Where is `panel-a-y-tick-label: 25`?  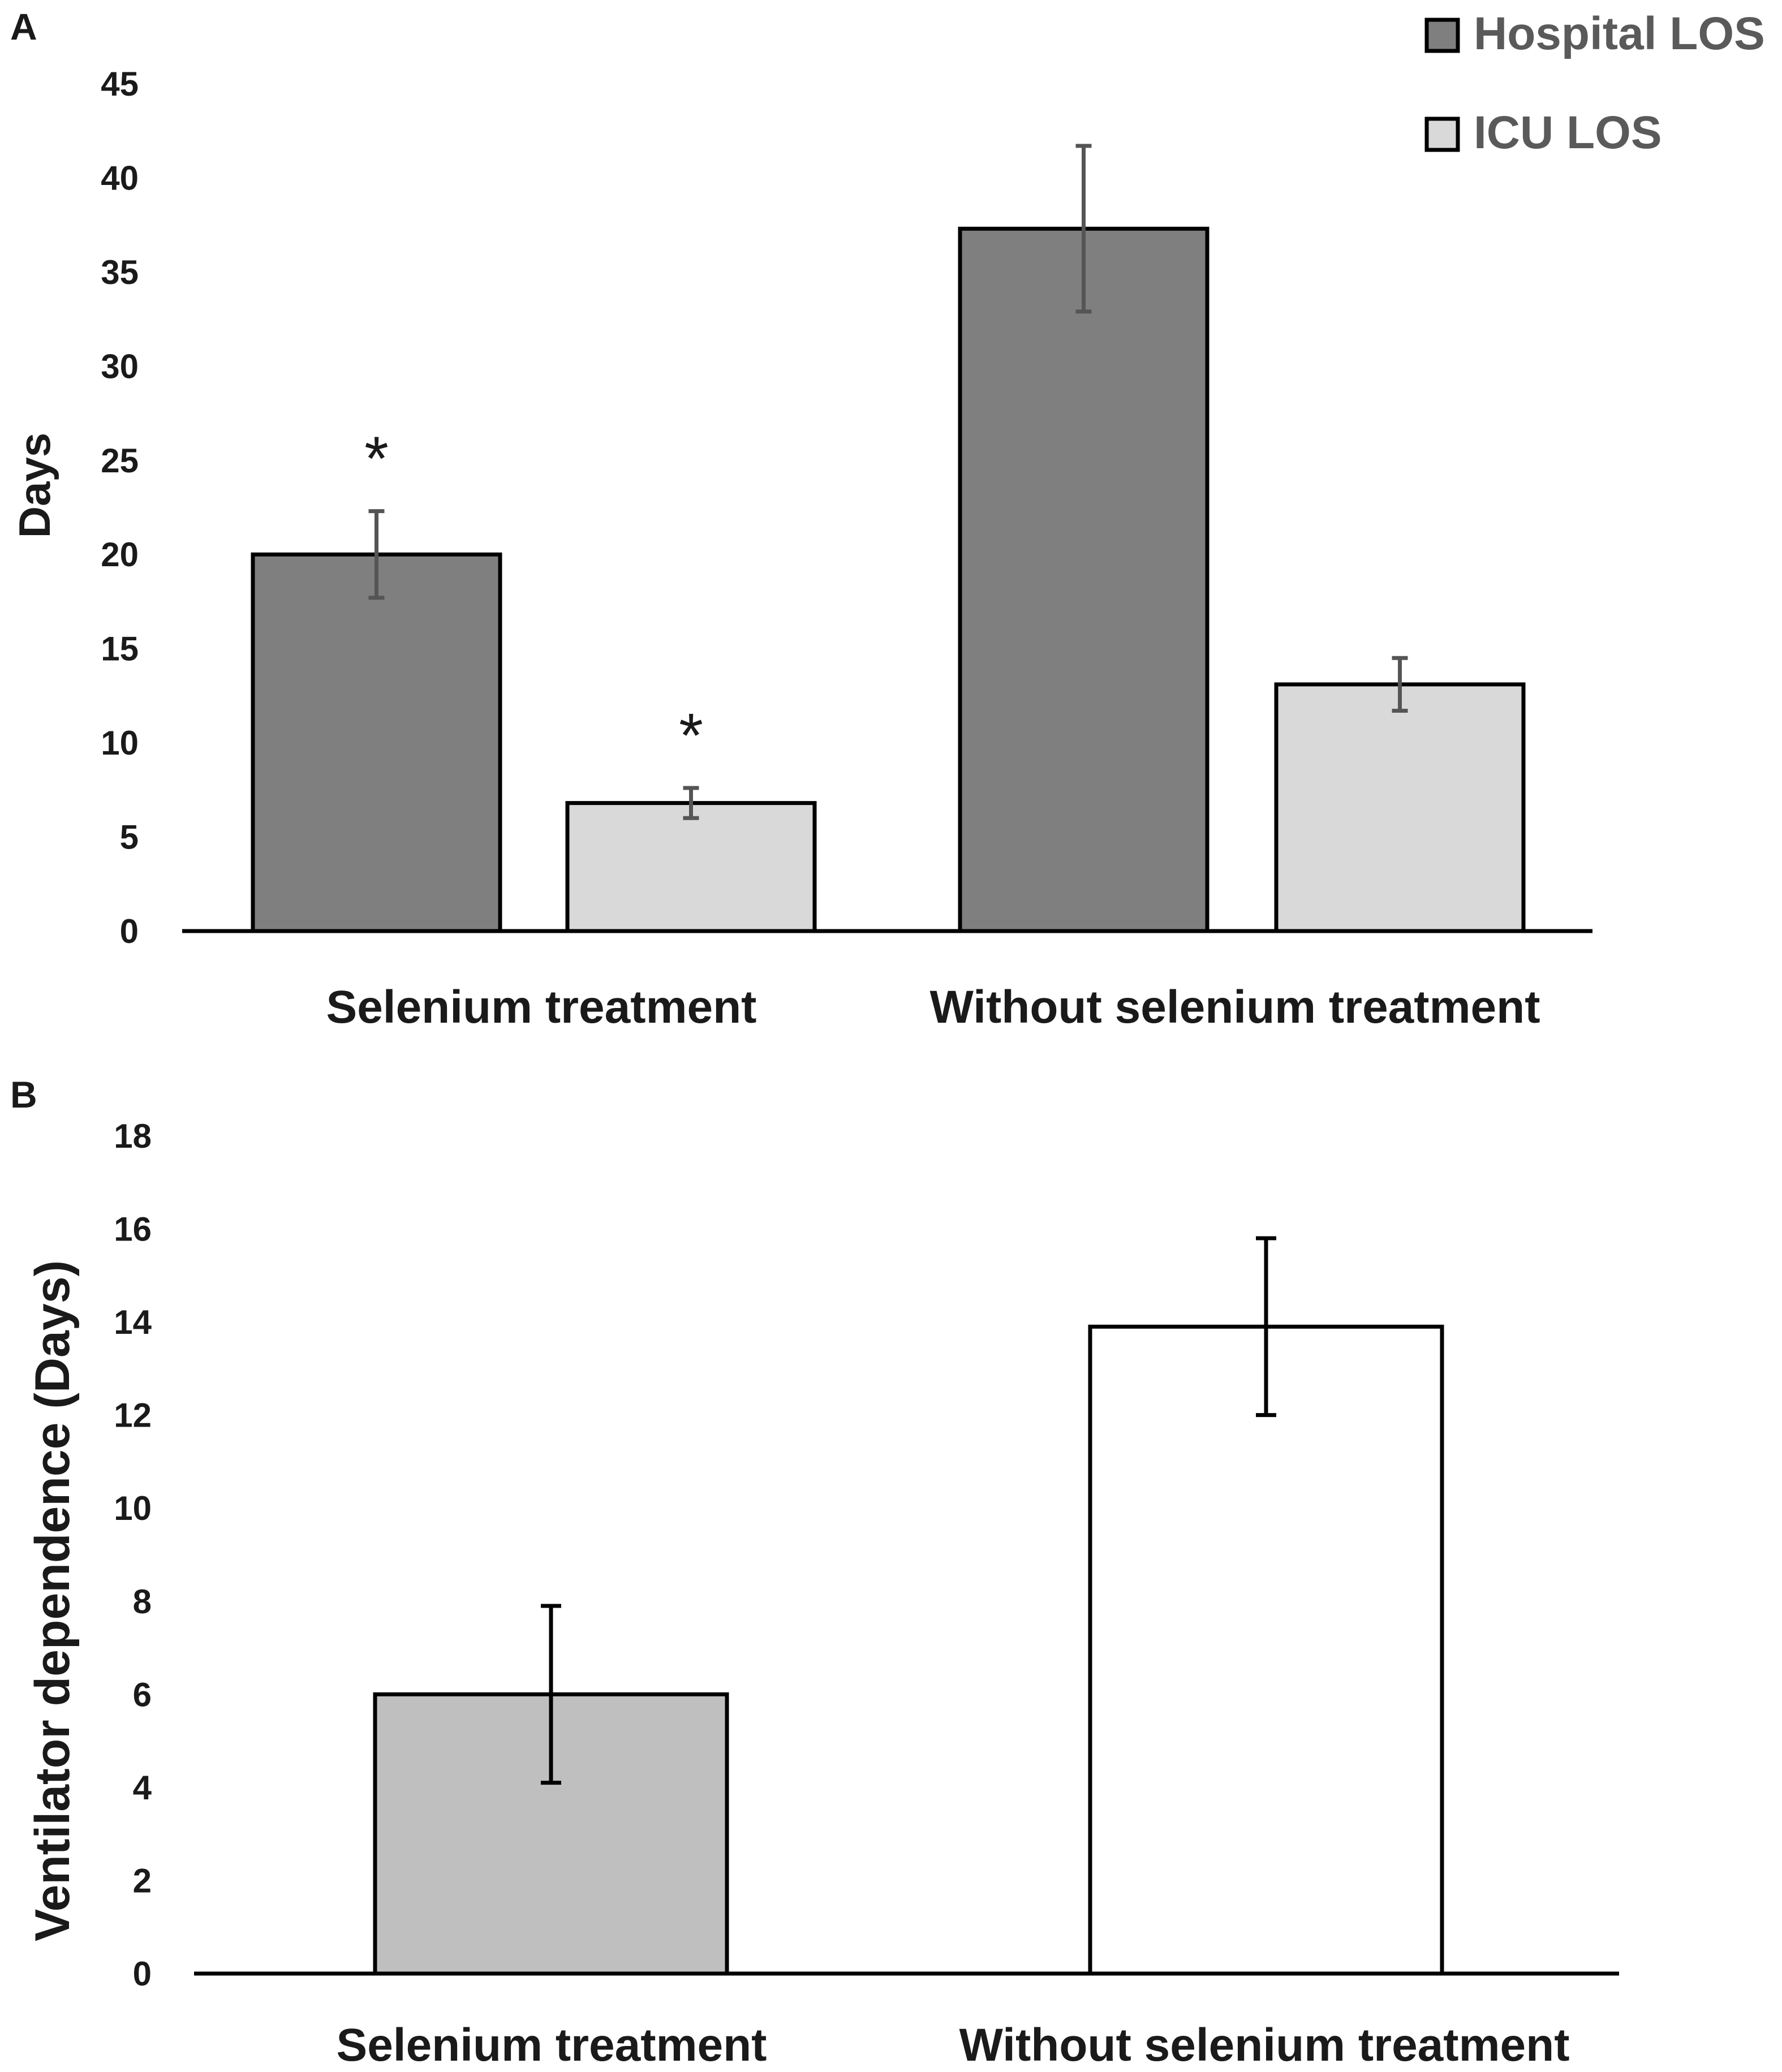 panel-a-y-tick-label: 25 is located at coordinates (120, 461).